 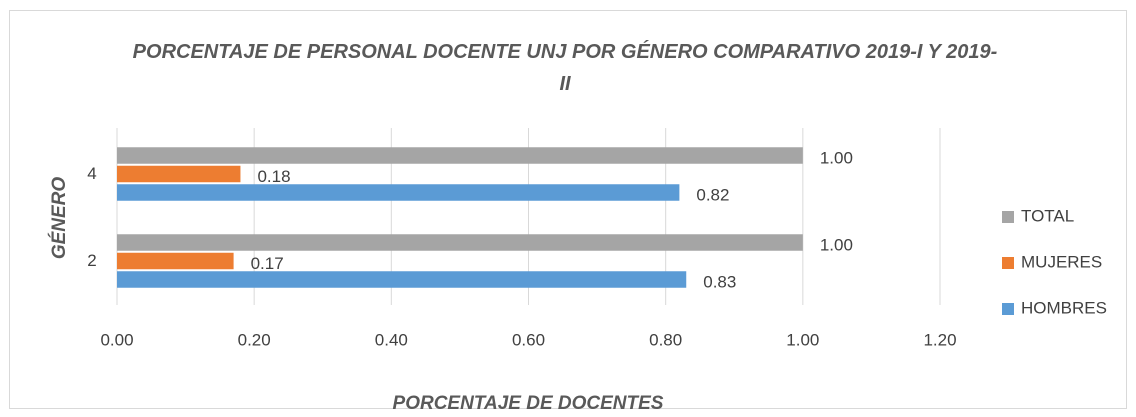 I want to click on x-tick-label: 0.20, so click(x=254, y=339).